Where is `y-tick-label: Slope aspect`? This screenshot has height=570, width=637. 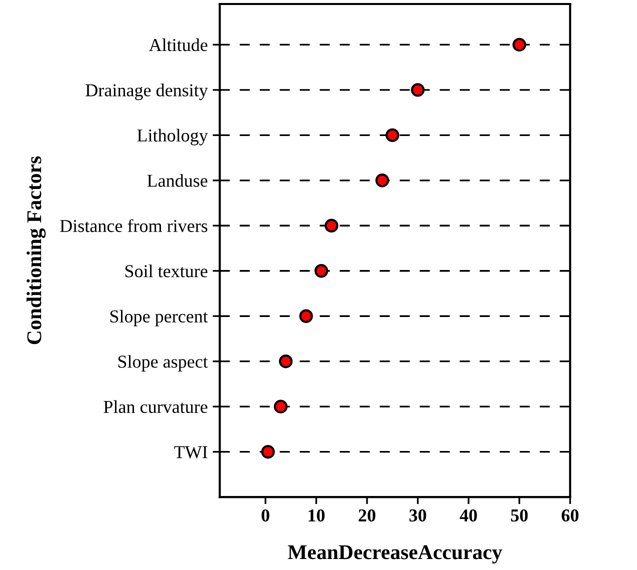
y-tick-label: Slope aspect is located at coordinates (163, 363).